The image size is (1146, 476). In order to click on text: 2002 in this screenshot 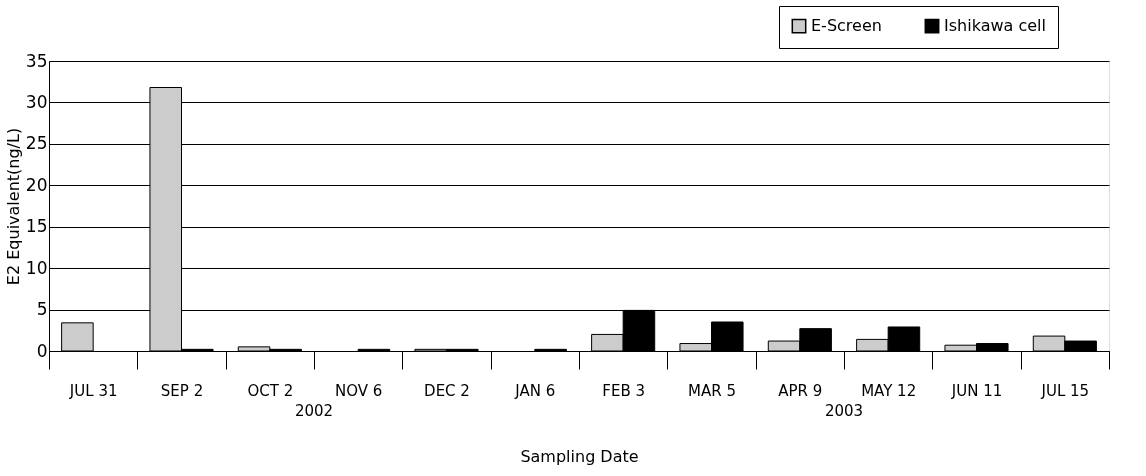, I will do `click(314, 411)`.